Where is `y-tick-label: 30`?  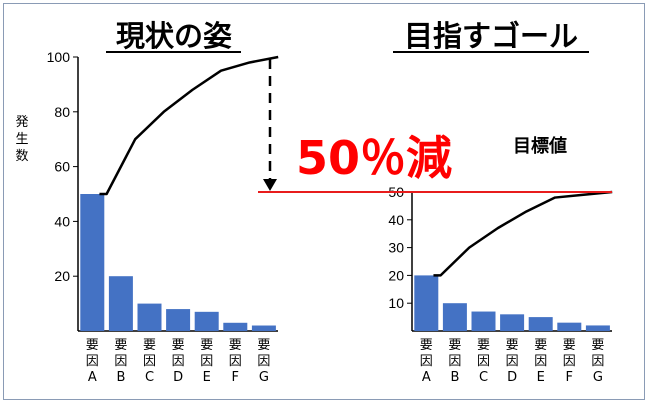
y-tick-label: 30 is located at coordinates (396, 248).